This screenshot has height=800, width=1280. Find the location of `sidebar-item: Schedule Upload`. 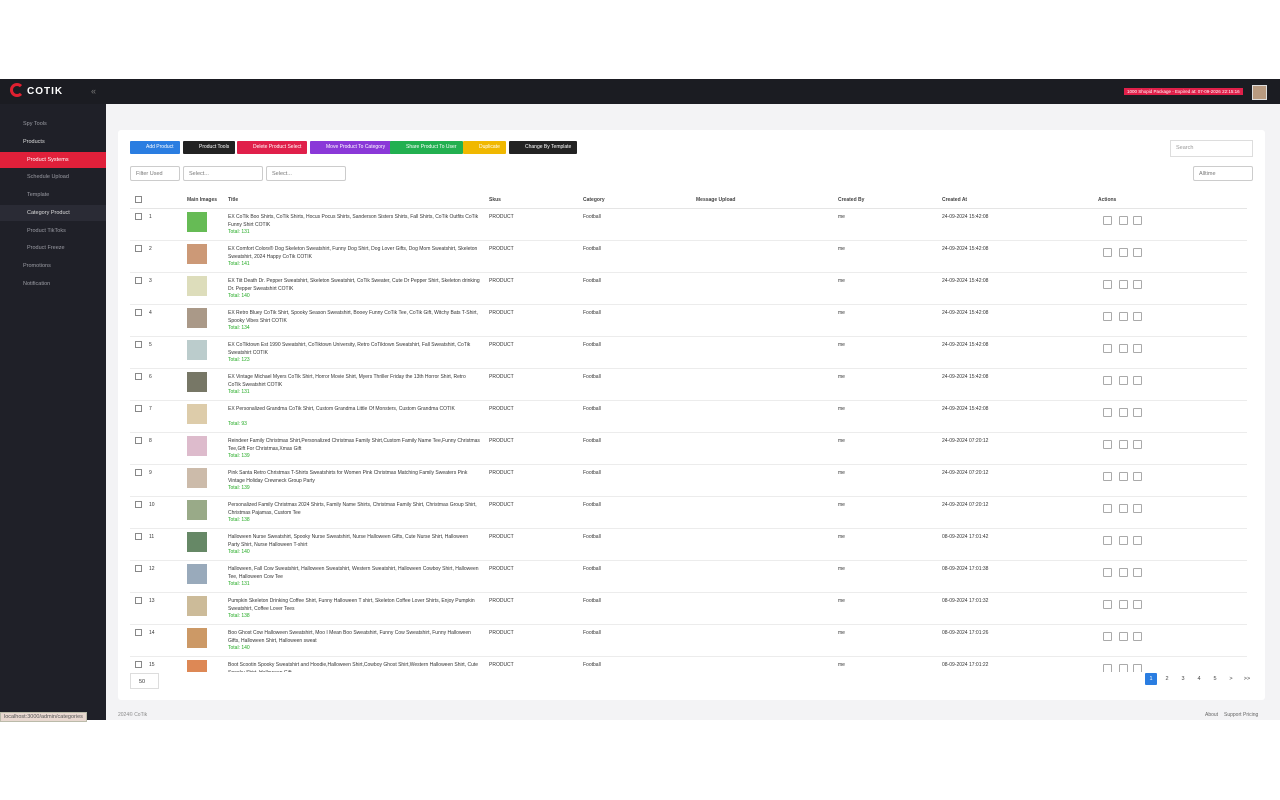

sidebar-item: Schedule Upload is located at coordinates (48, 177).